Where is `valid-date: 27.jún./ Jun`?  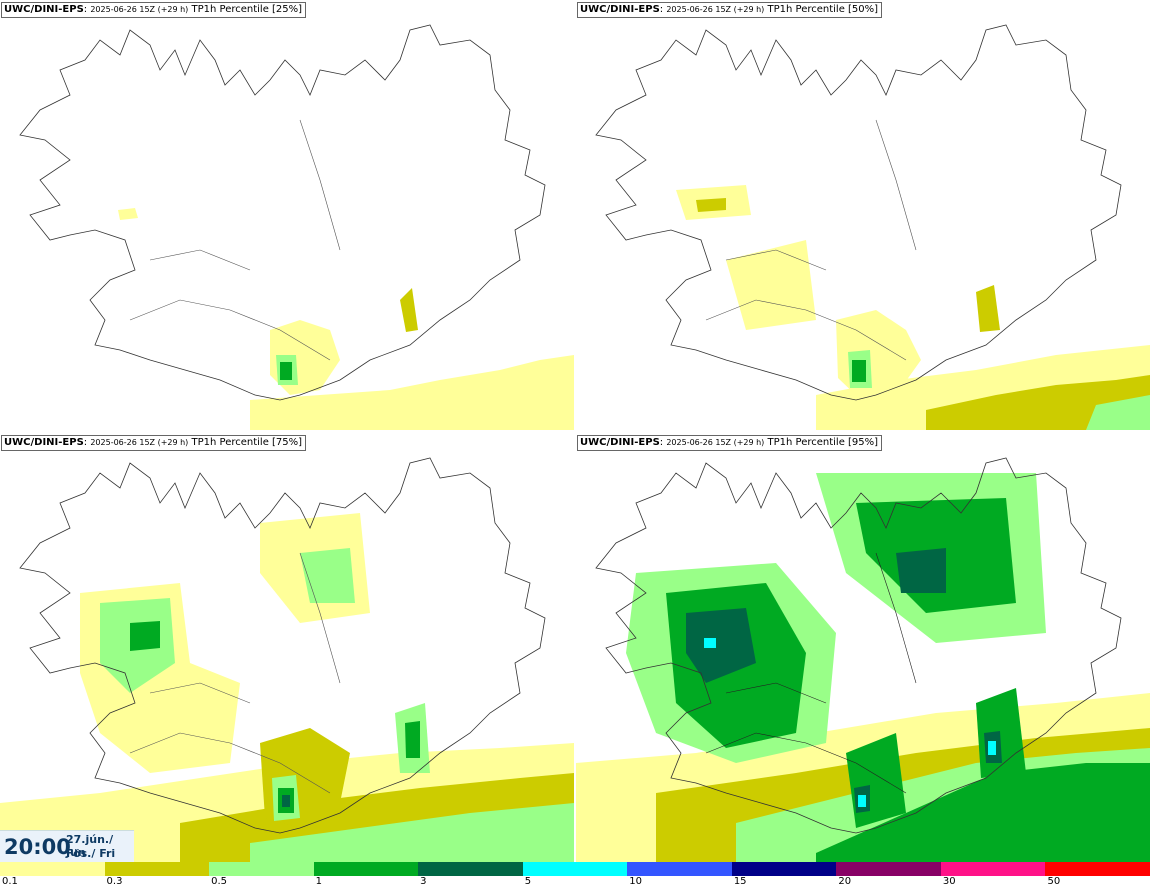
valid-date: 27.jún./ Jun is located at coordinates (90, 846).